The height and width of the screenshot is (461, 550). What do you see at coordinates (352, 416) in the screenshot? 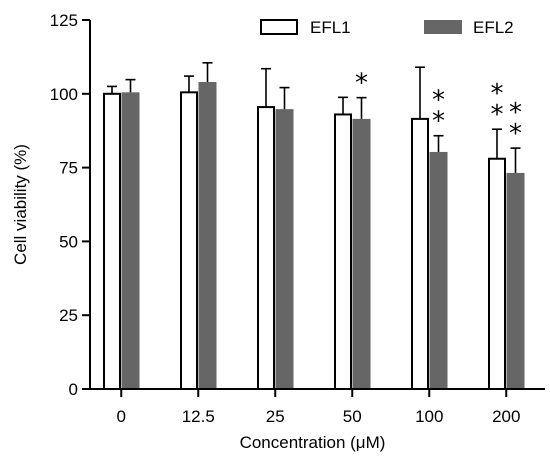
I see `x-tick-label: 50` at bounding box center [352, 416].